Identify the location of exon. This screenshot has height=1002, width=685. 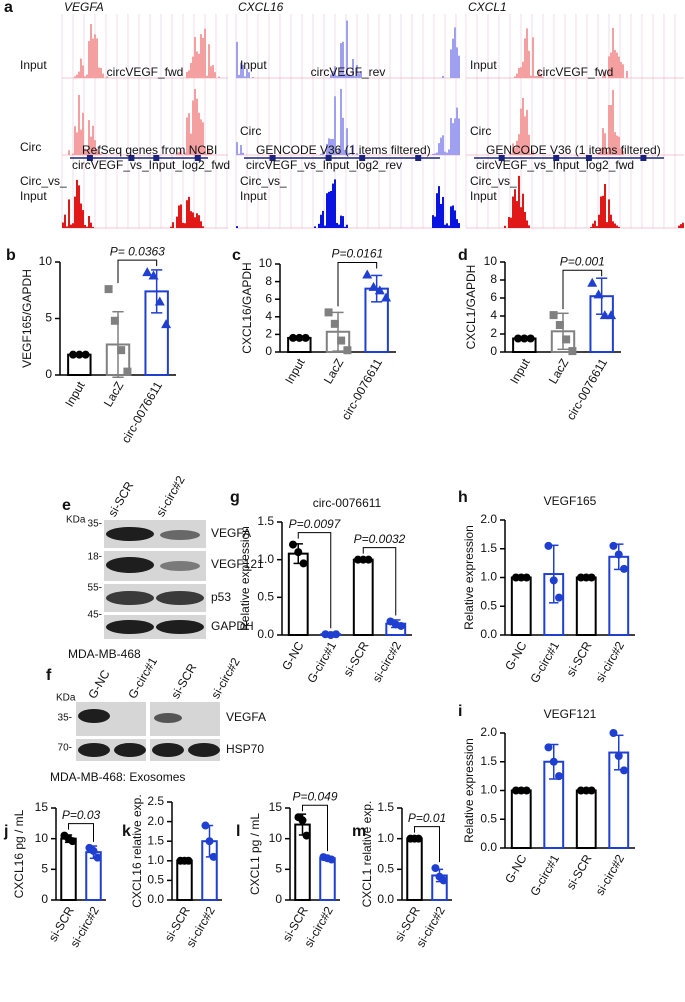
(272, 158).